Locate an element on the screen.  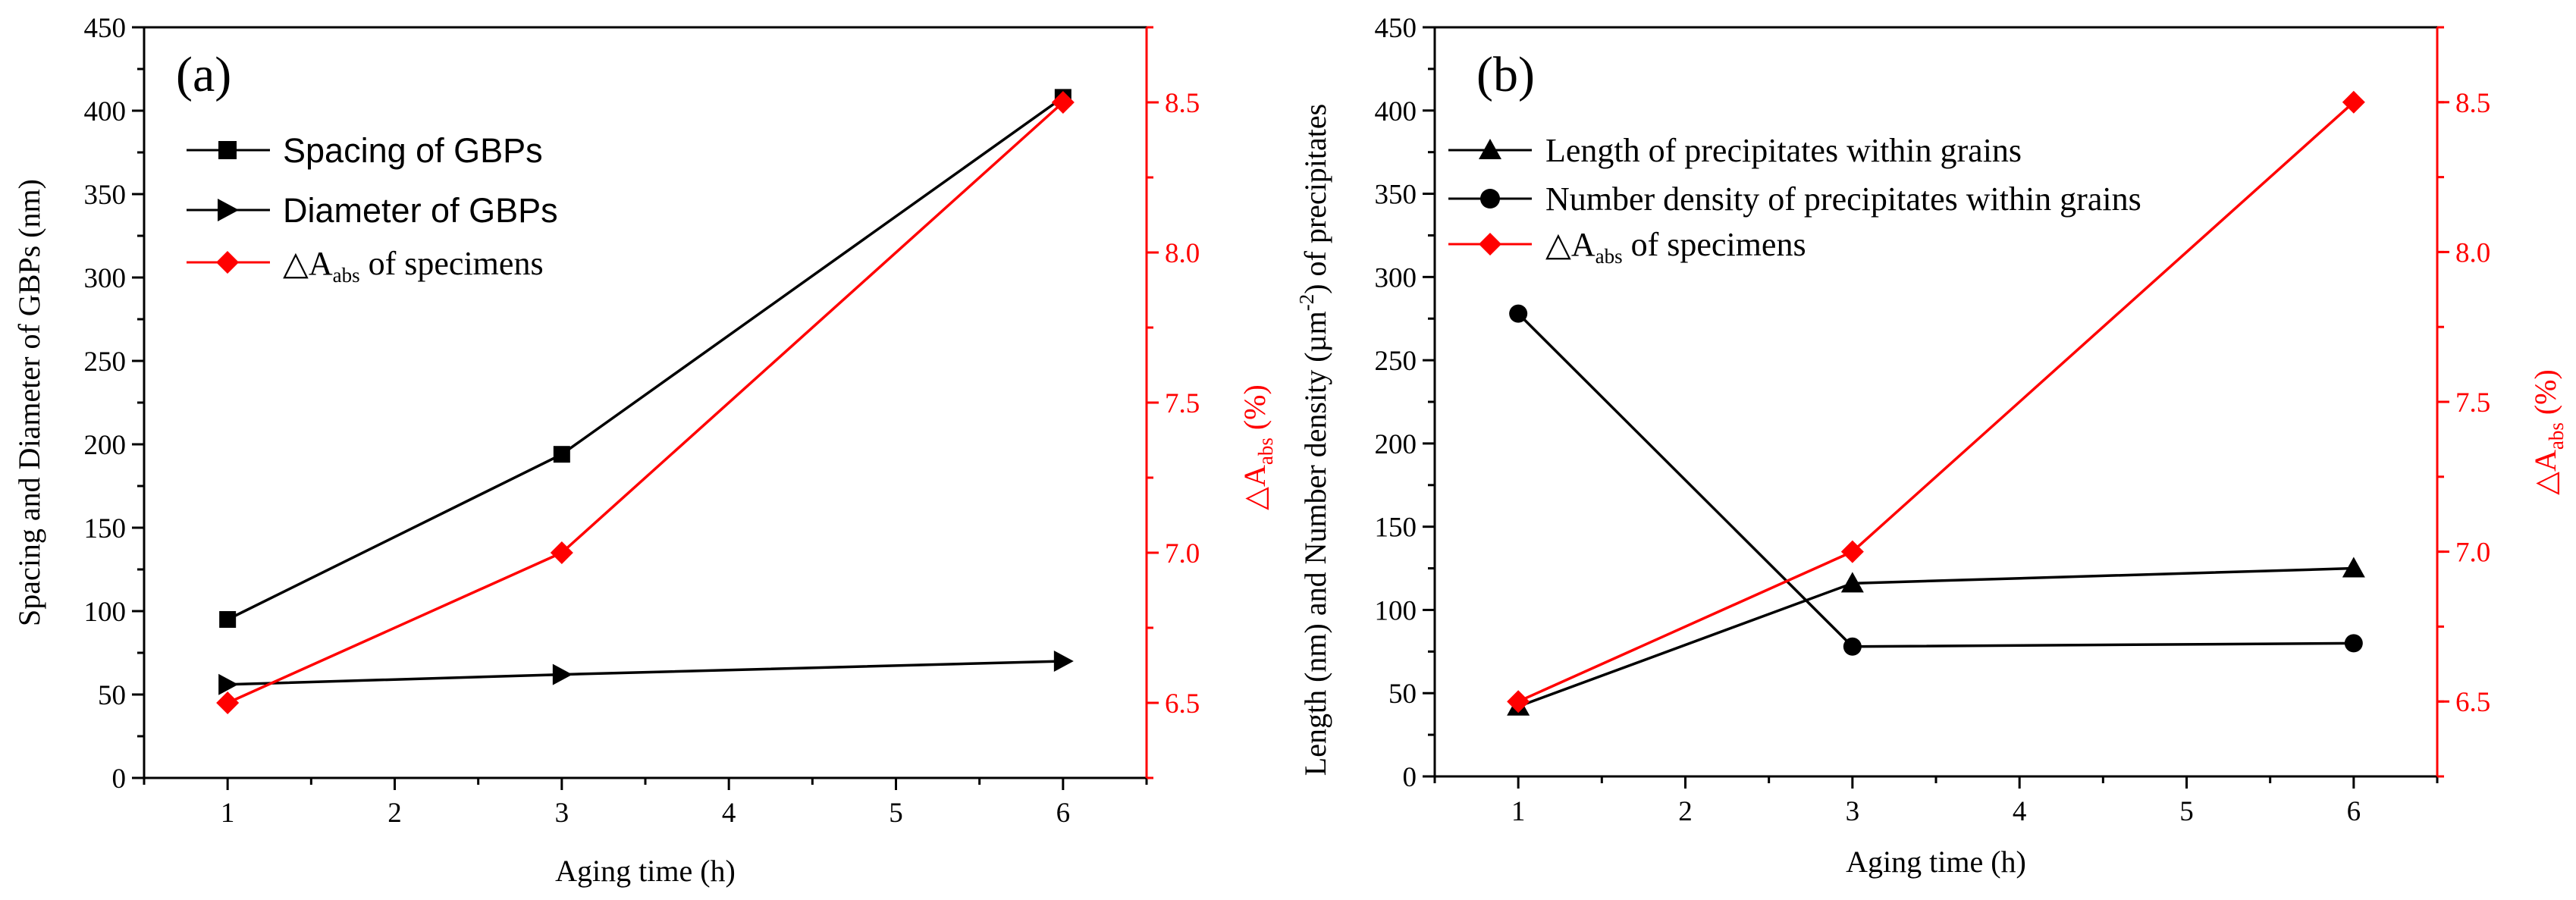
y2-tick-label-b-1: 7.0 is located at coordinates (2472, 554).